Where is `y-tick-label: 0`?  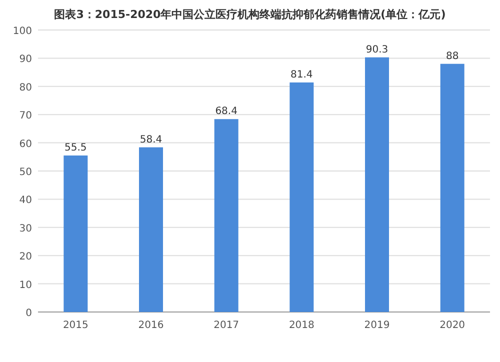
y-tick-label: 0 is located at coordinates (29, 313).